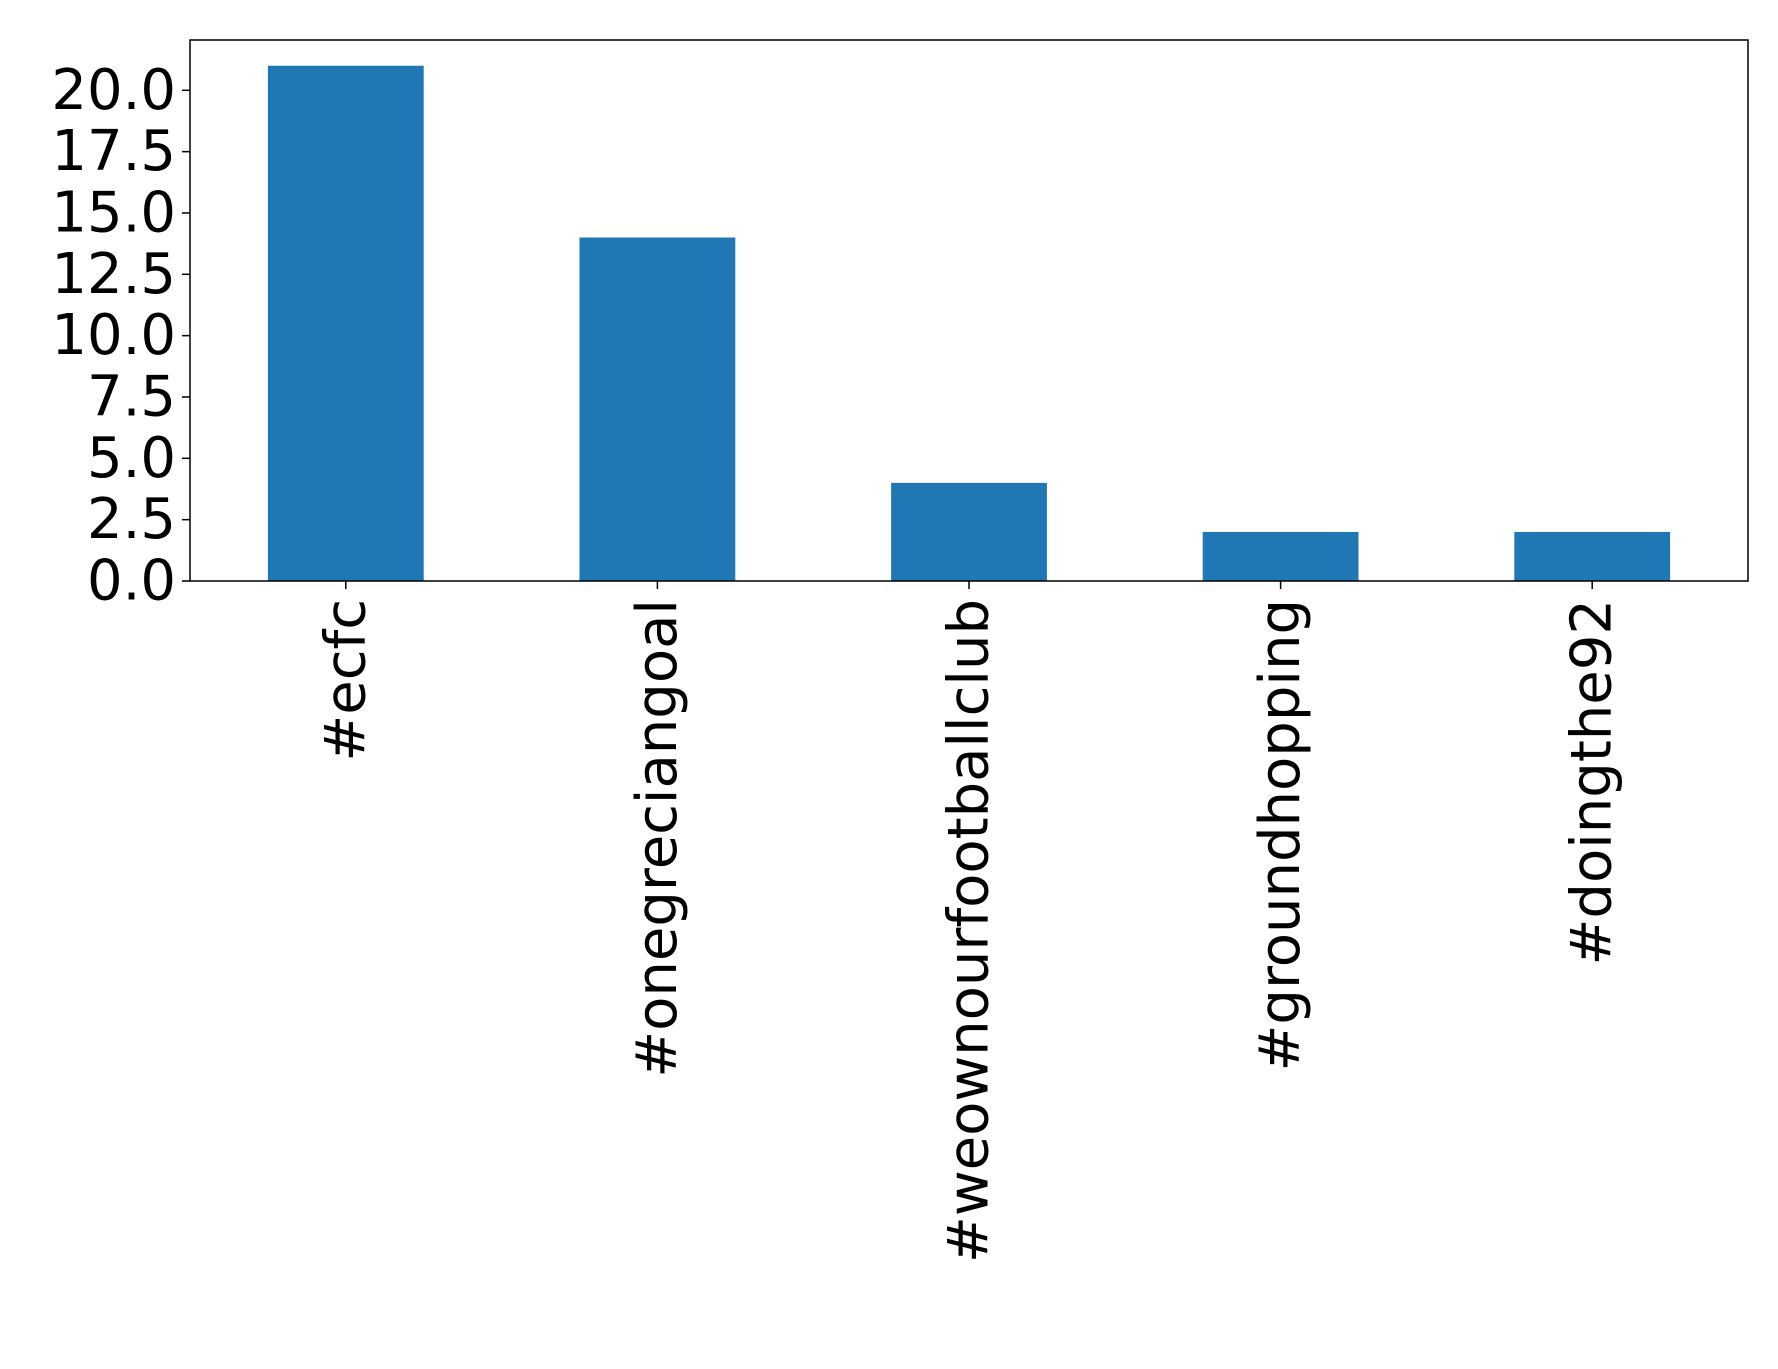 This screenshot has height=1369, width=1778. What do you see at coordinates (131, 519) in the screenshot?
I see `y-tick-label: 2.5` at bounding box center [131, 519].